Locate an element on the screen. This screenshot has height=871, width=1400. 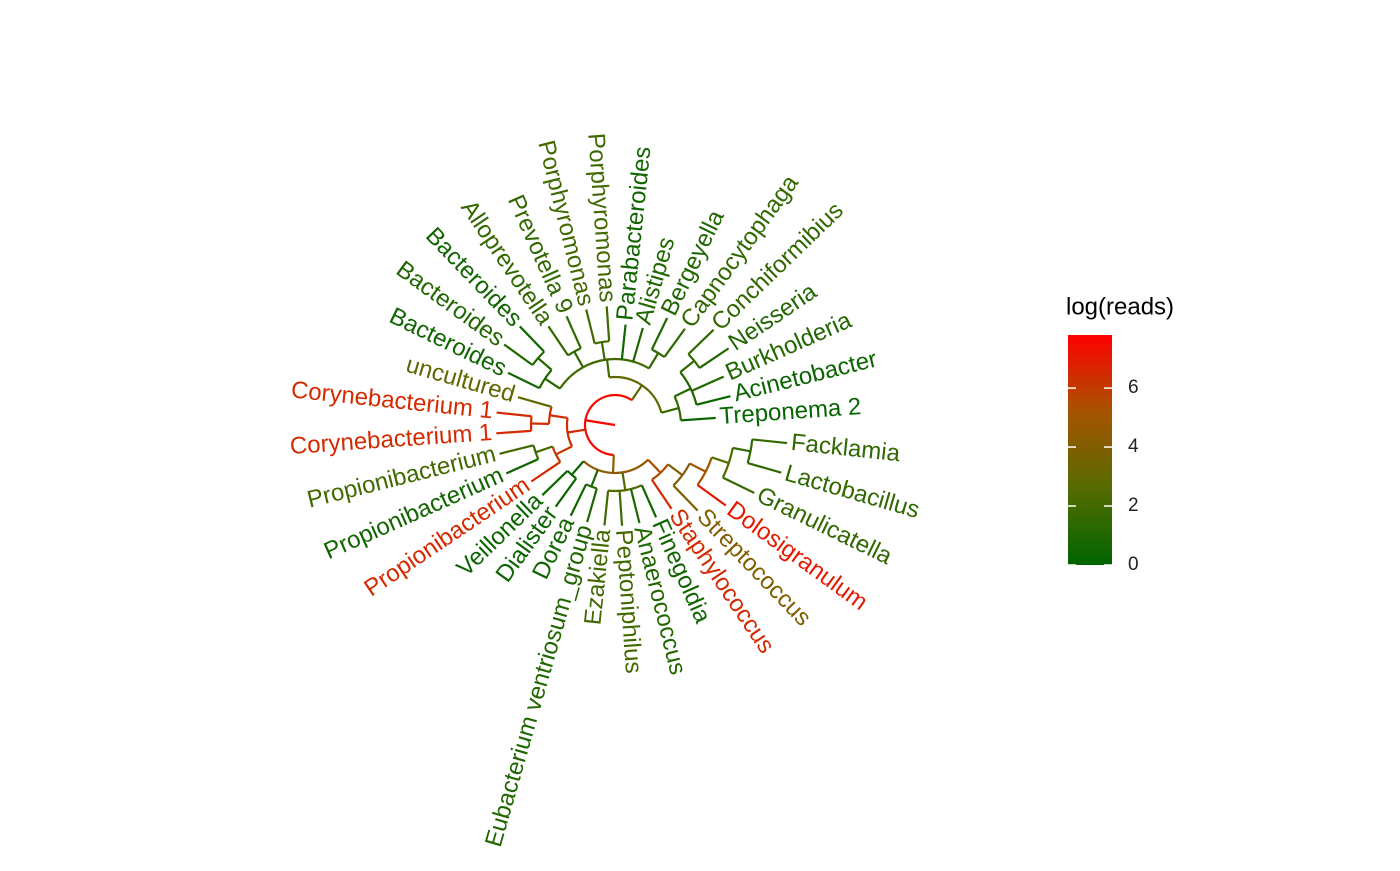
colorbar is located at coordinates (1090, 450).